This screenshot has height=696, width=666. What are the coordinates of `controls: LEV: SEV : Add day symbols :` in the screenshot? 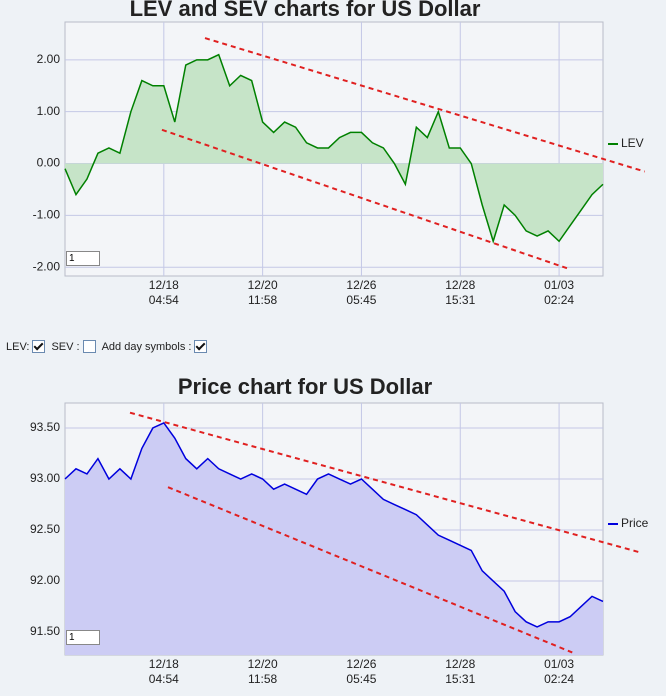 It's located at (108, 346).